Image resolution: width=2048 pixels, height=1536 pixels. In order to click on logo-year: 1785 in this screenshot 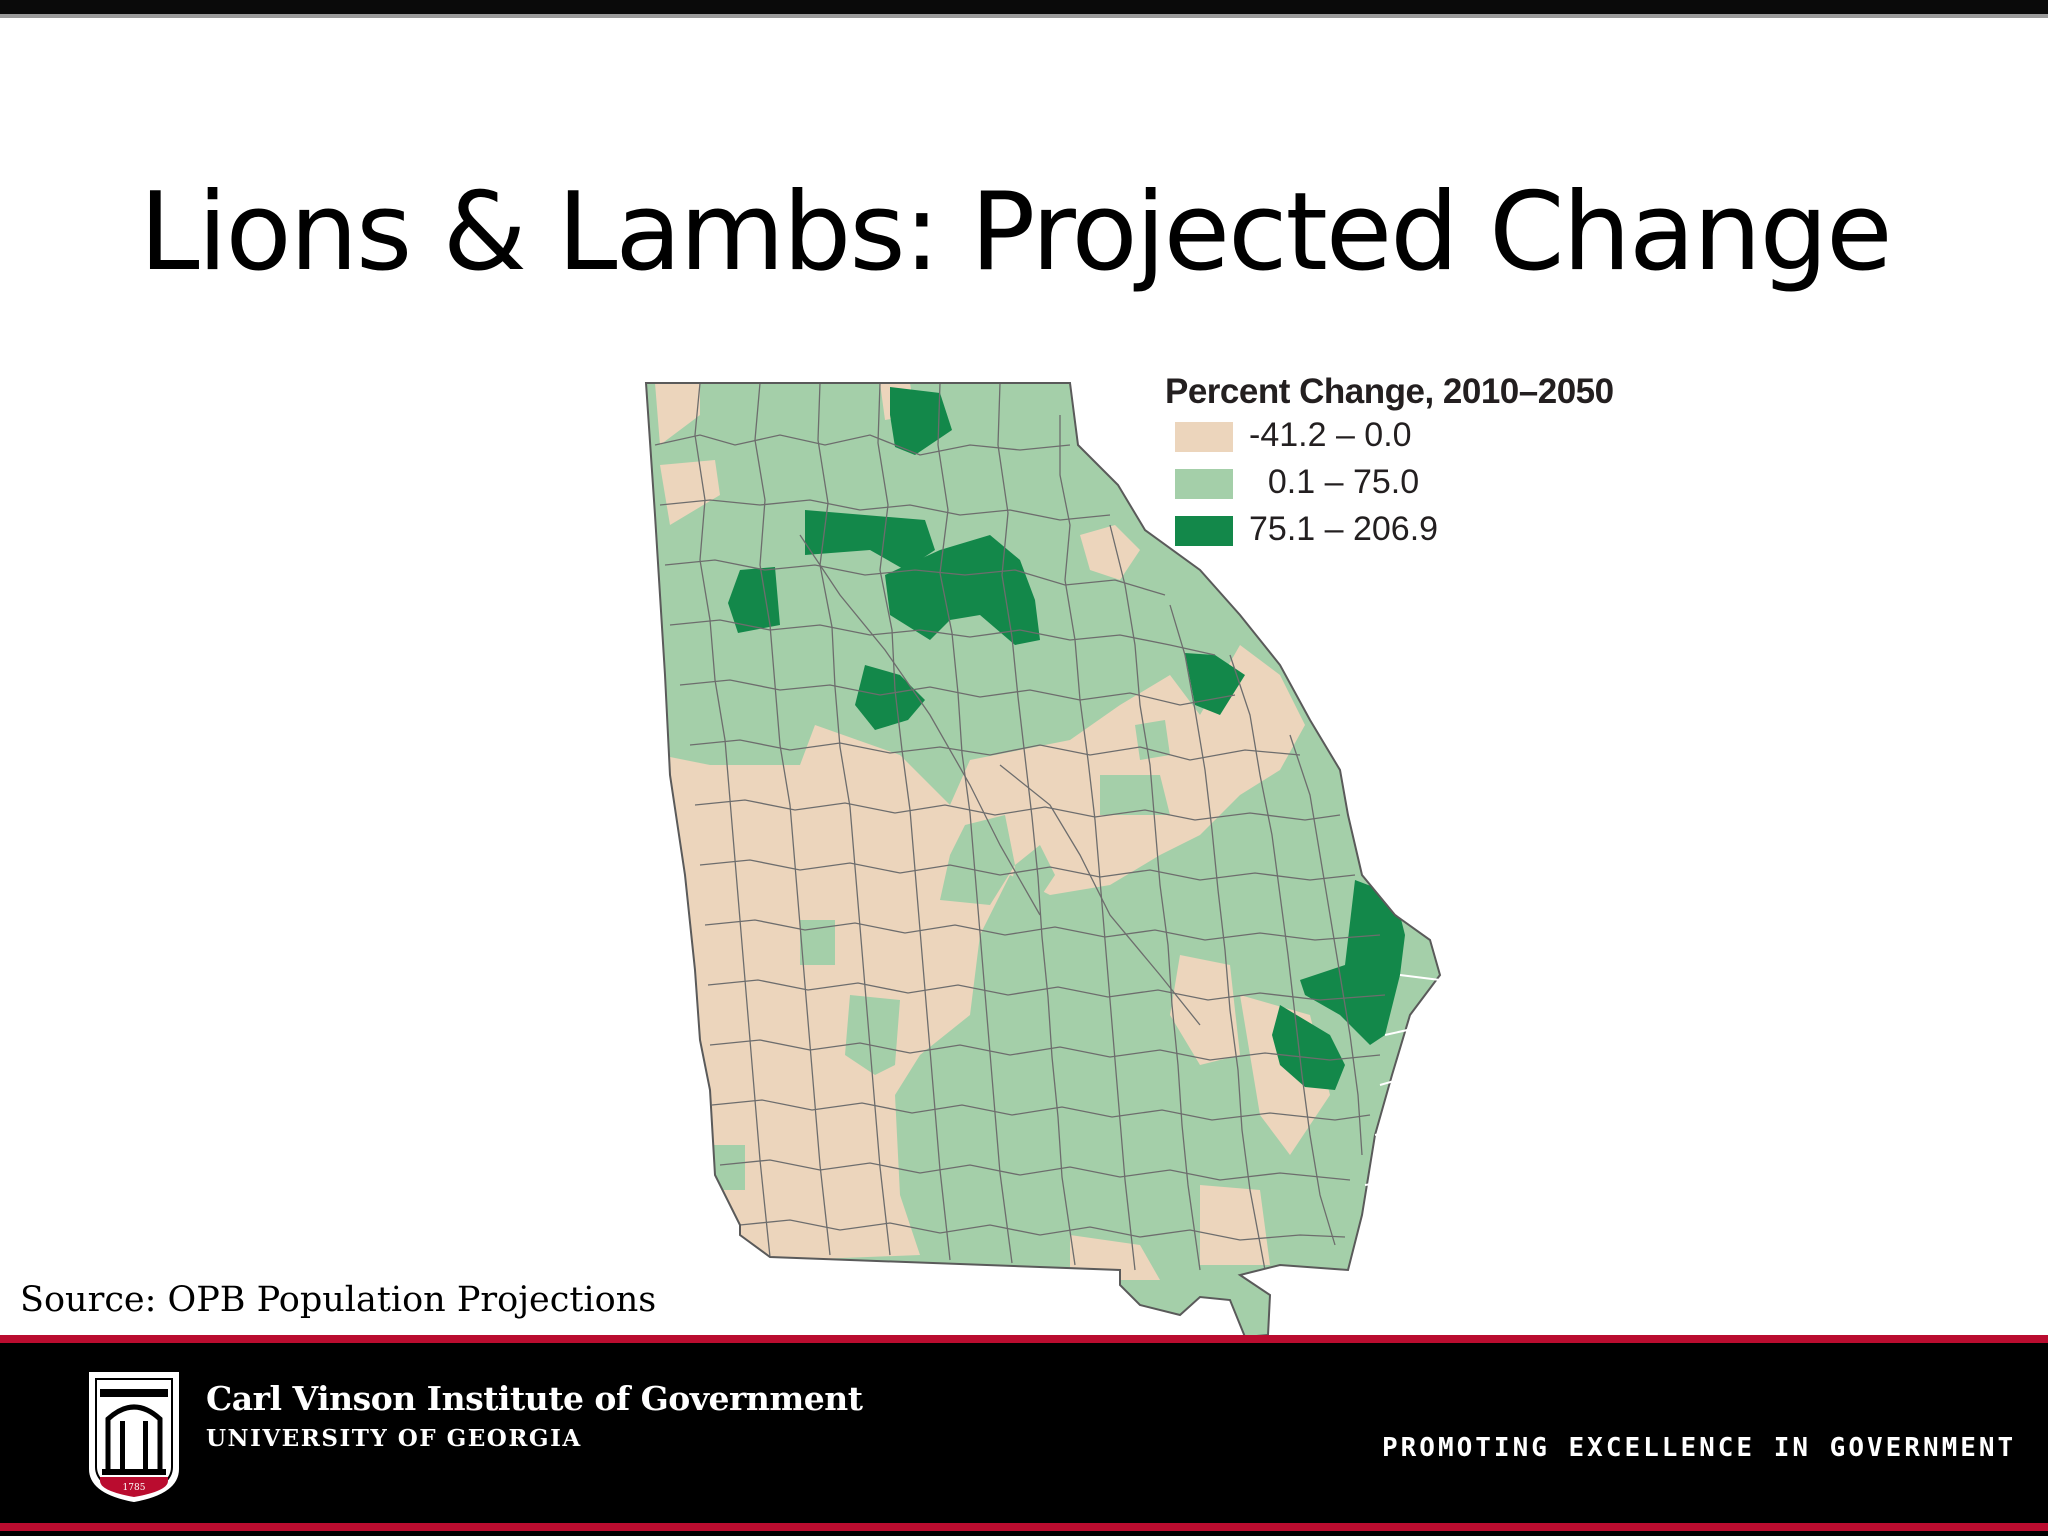, I will do `click(134, 1488)`.